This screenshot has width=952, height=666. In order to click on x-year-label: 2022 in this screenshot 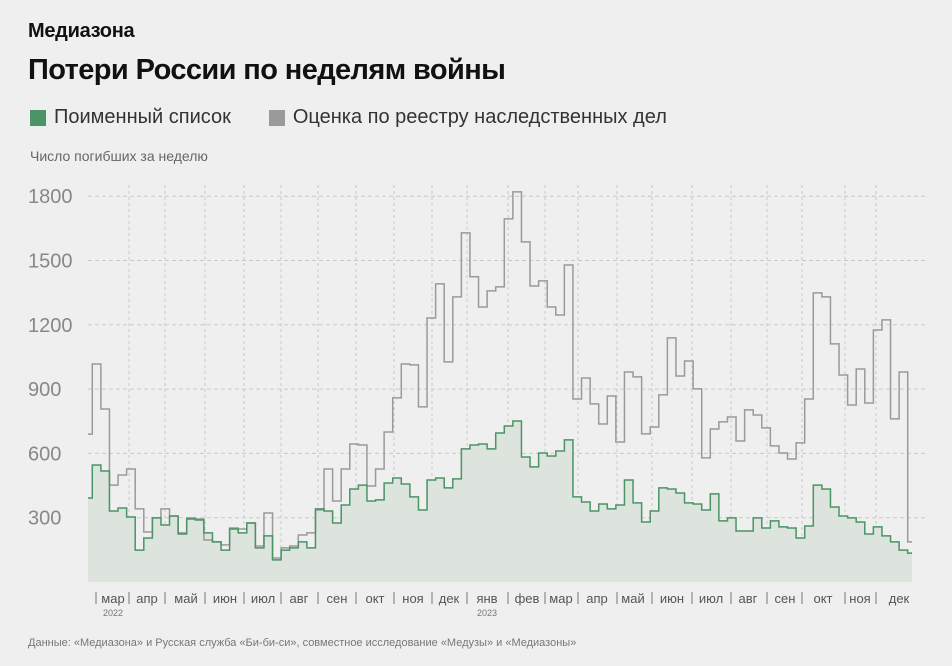, I will do `click(113, 613)`.